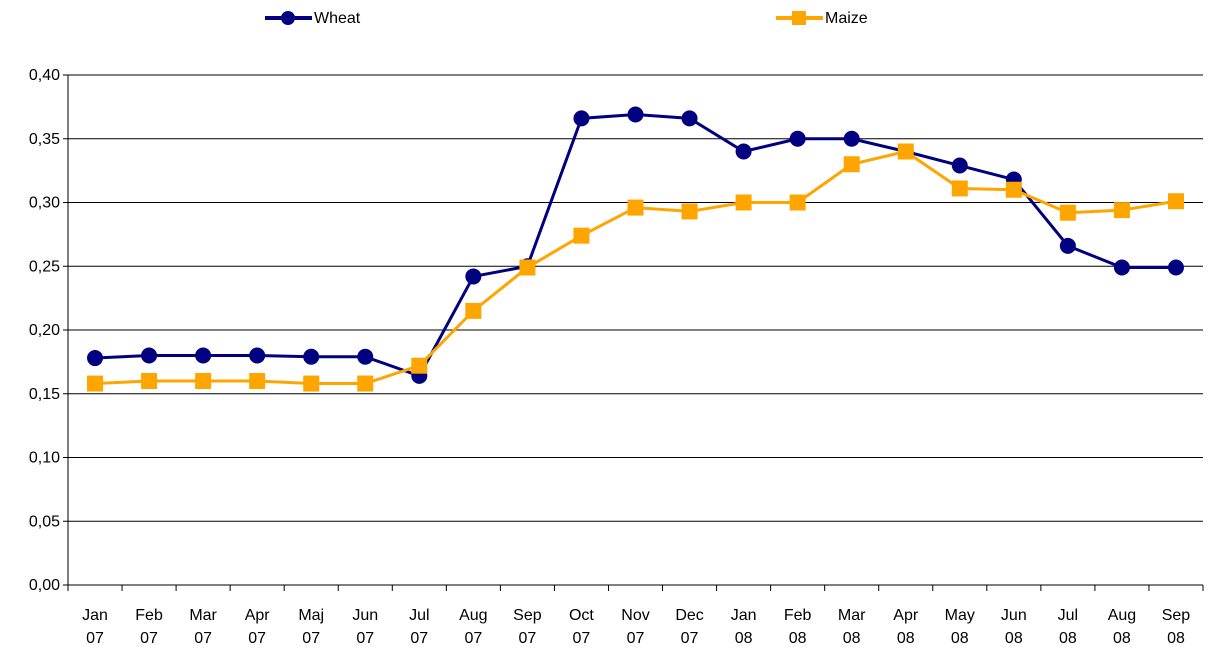 The image size is (1208, 654). Describe the element at coordinates (1013, 627) in the screenshot. I see `x-tick-label: Jun 08` at that location.